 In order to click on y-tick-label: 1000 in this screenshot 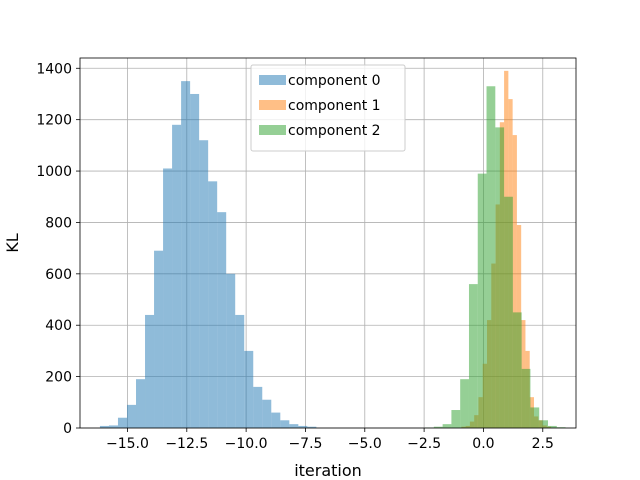, I will do `click(54, 172)`.